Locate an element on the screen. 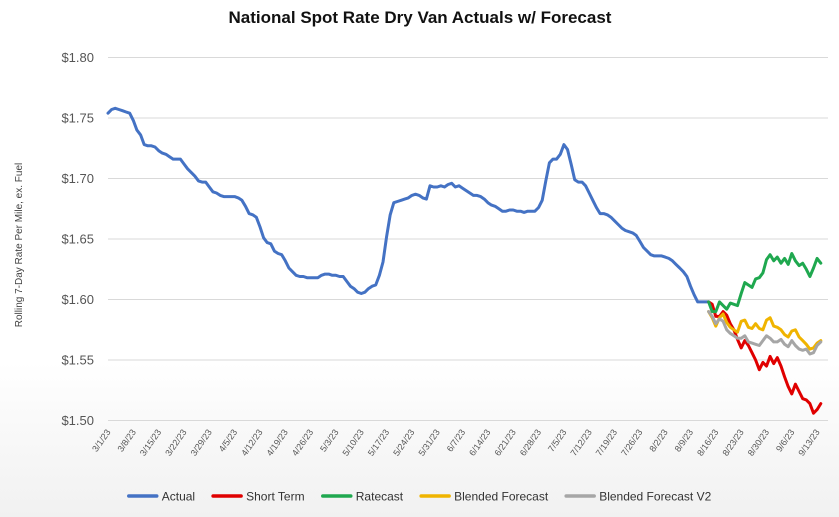 This screenshot has width=839, height=517. x-tick-label: 3/15/23 is located at coordinates (150, 442).